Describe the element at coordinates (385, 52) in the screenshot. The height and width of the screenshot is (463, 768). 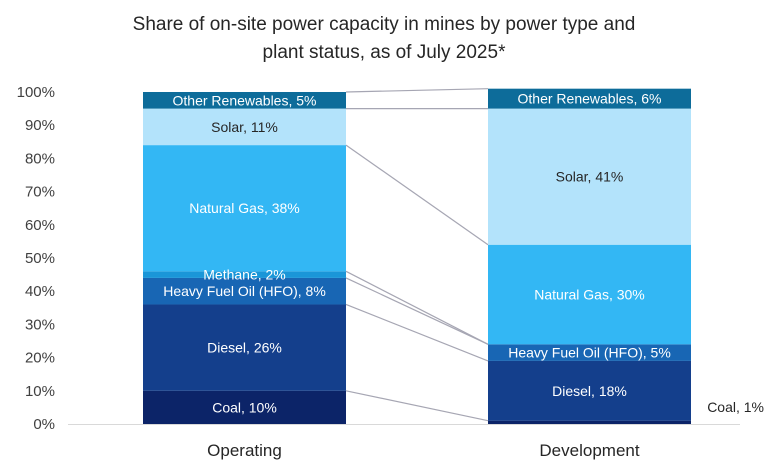
I see `chart-title-line-2: plant status, as of July 2025*` at that location.